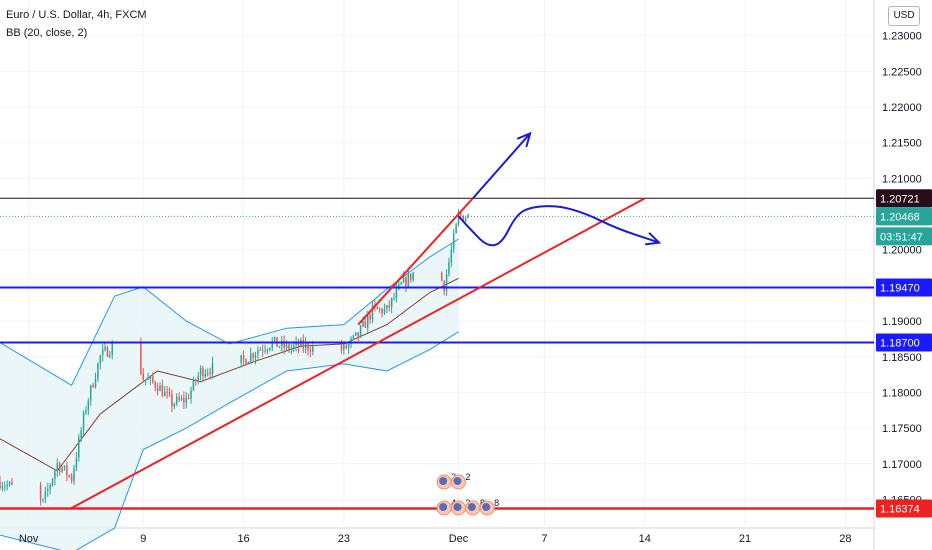 This screenshot has height=550, width=932. I want to click on price-label-text: 1.16374, so click(900, 509).